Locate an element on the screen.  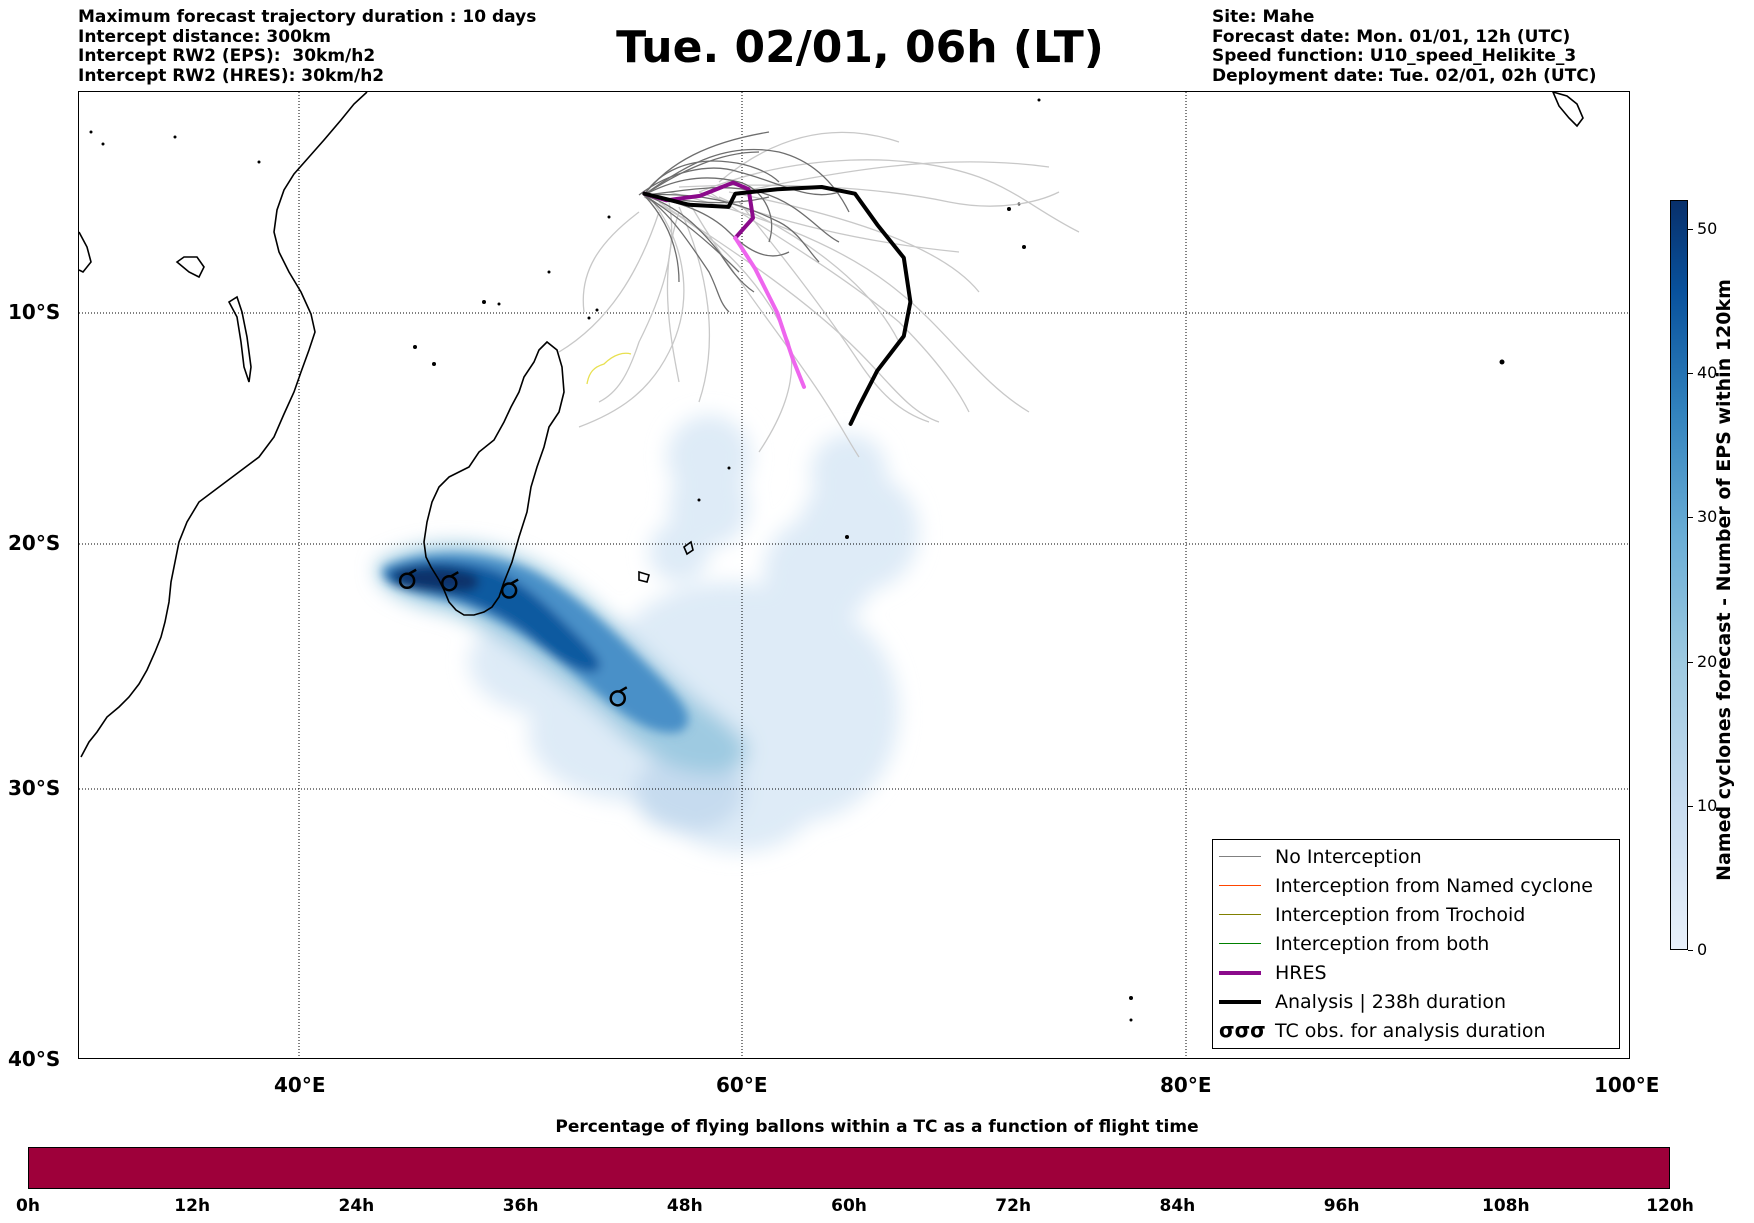
analysis-track-line is located at coordinates (777, 305).